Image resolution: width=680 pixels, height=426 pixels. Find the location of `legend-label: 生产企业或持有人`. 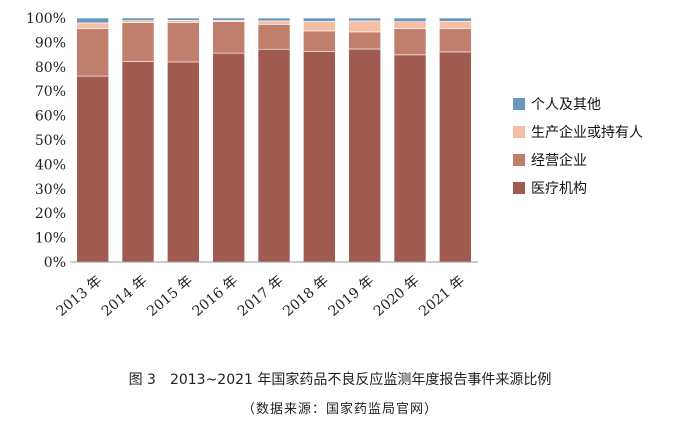

legend-label: 生产企业或持有人 is located at coordinates (587, 132).